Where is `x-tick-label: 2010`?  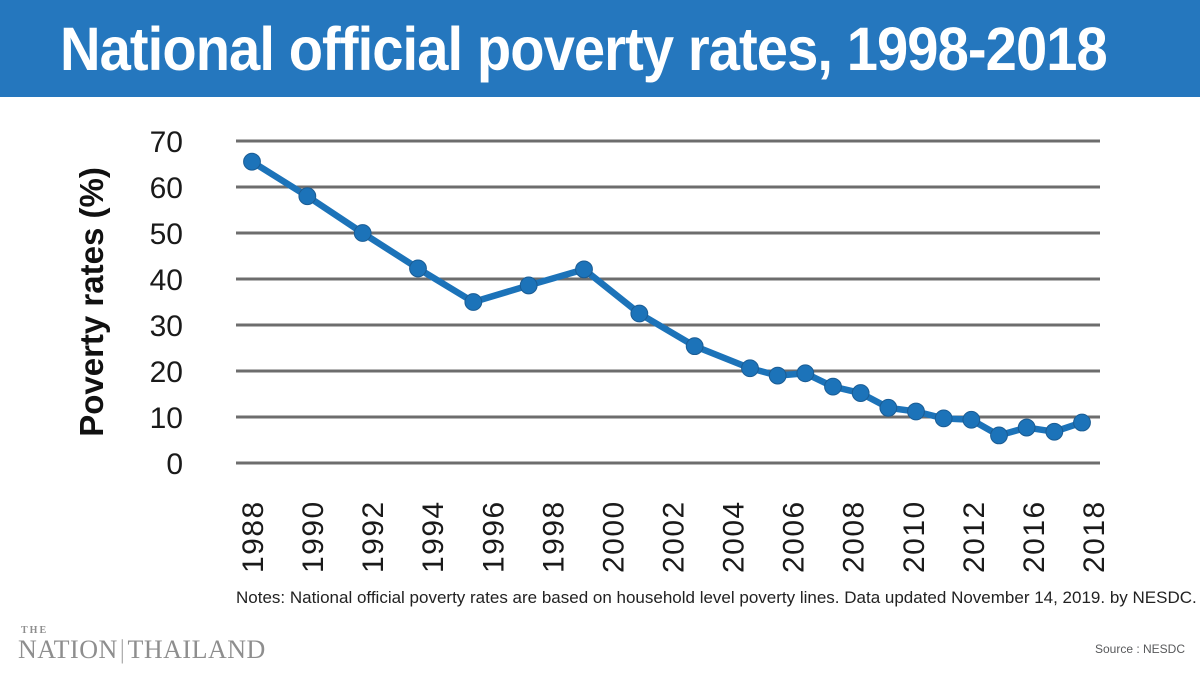
x-tick-label: 2010 is located at coordinates (914, 536).